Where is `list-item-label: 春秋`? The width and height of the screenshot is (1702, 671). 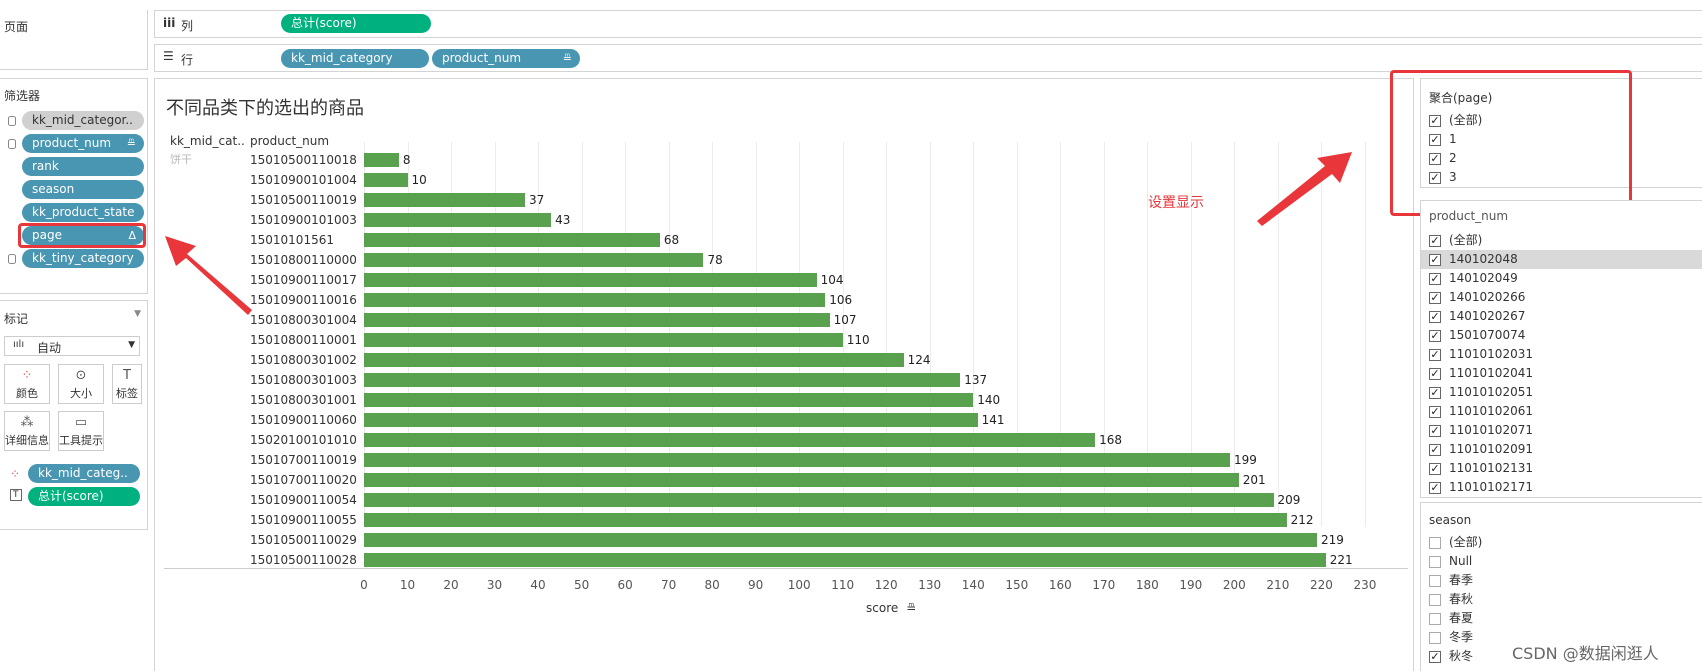 list-item-label: 春秋 is located at coordinates (1461, 599).